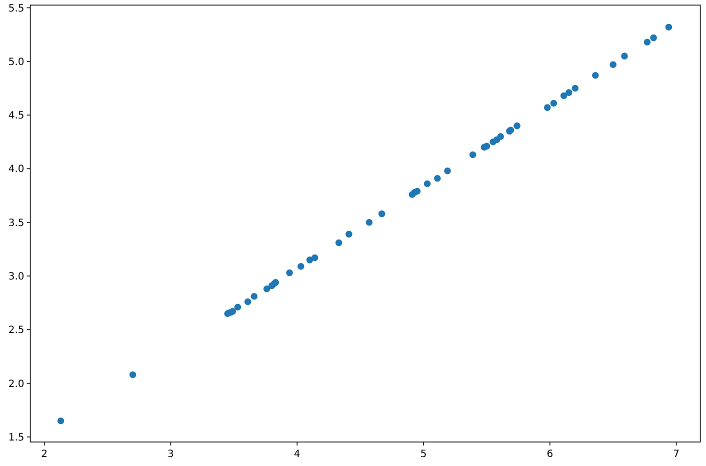  I want to click on y-tick-label: 4.0, so click(16, 170).